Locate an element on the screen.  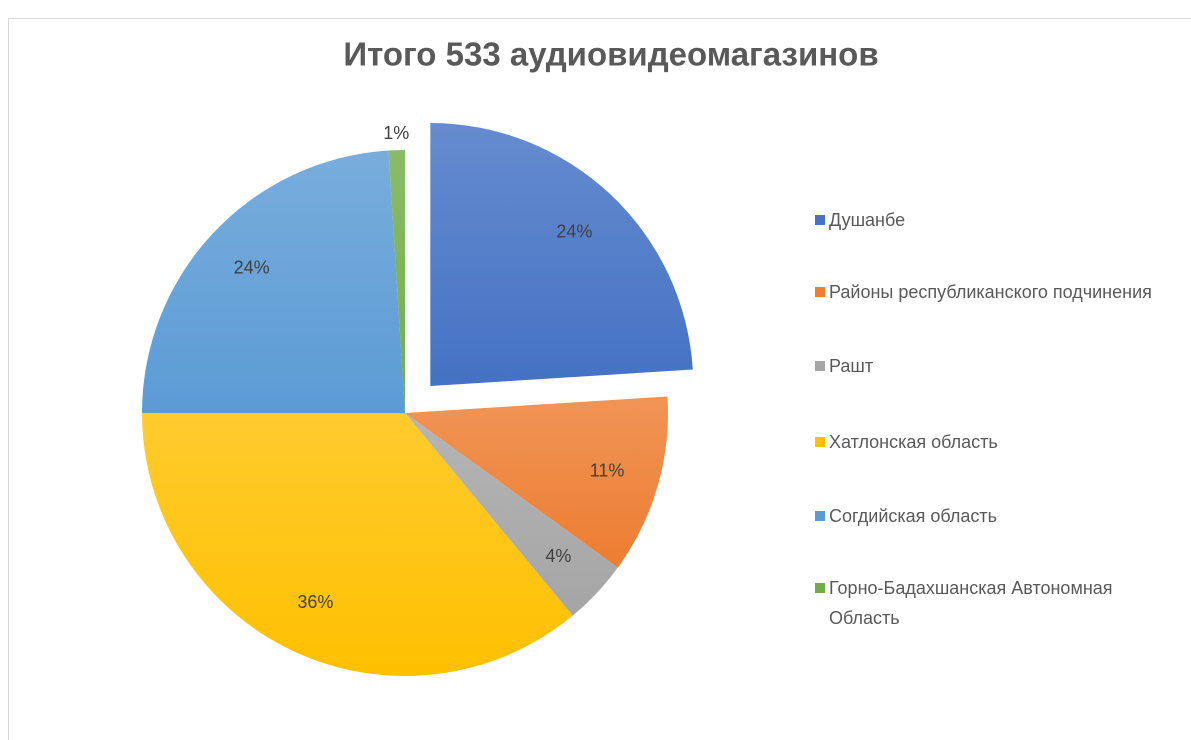
legend-item: Хатлонская область is located at coordinates (995, 442).